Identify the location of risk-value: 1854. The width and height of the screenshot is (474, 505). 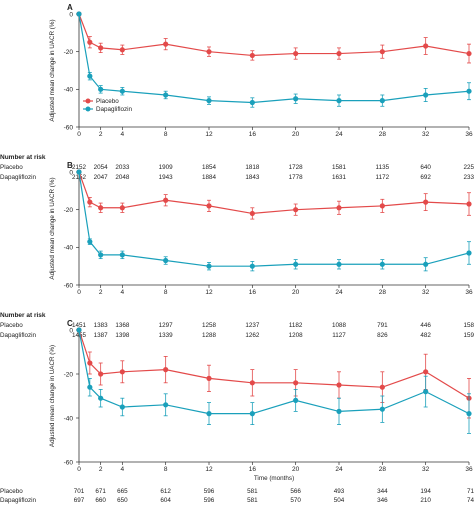
(209, 167).